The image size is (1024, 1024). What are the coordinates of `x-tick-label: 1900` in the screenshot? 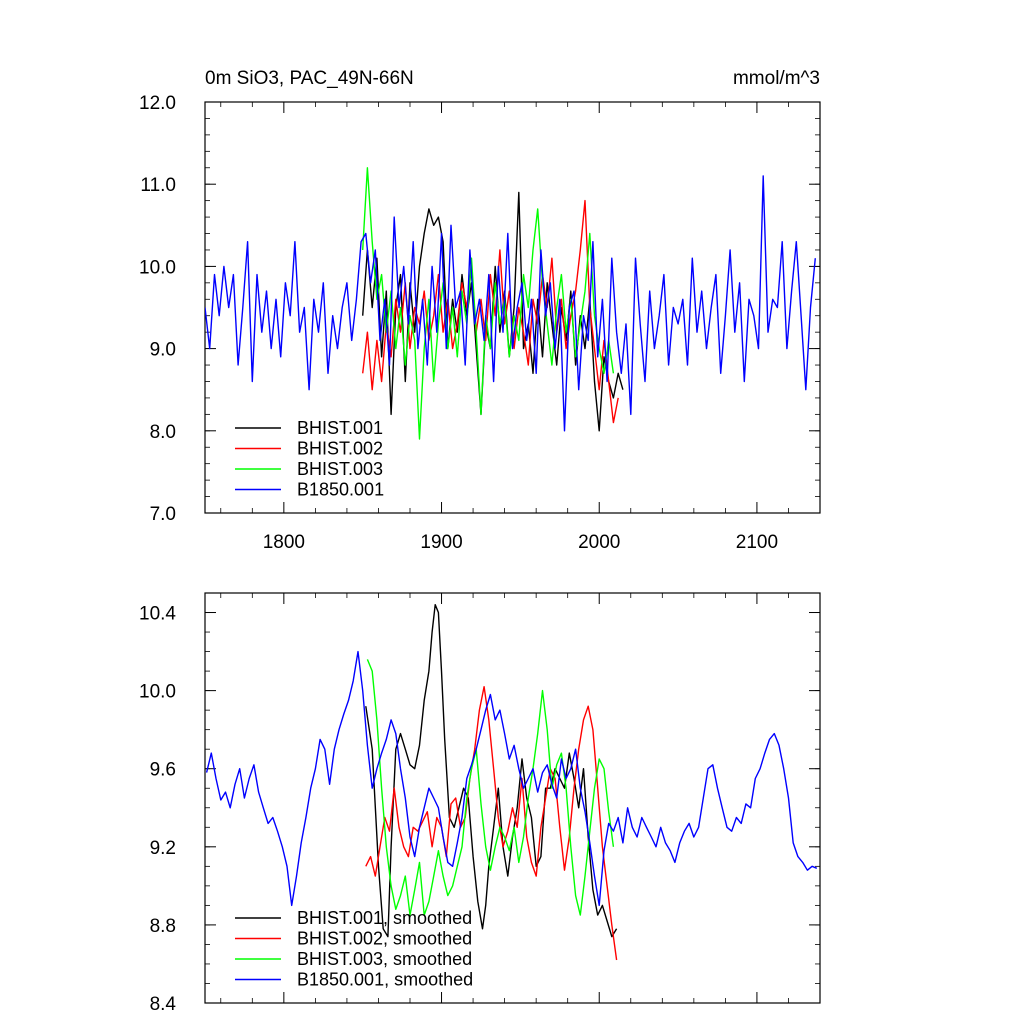 It's located at (441, 542).